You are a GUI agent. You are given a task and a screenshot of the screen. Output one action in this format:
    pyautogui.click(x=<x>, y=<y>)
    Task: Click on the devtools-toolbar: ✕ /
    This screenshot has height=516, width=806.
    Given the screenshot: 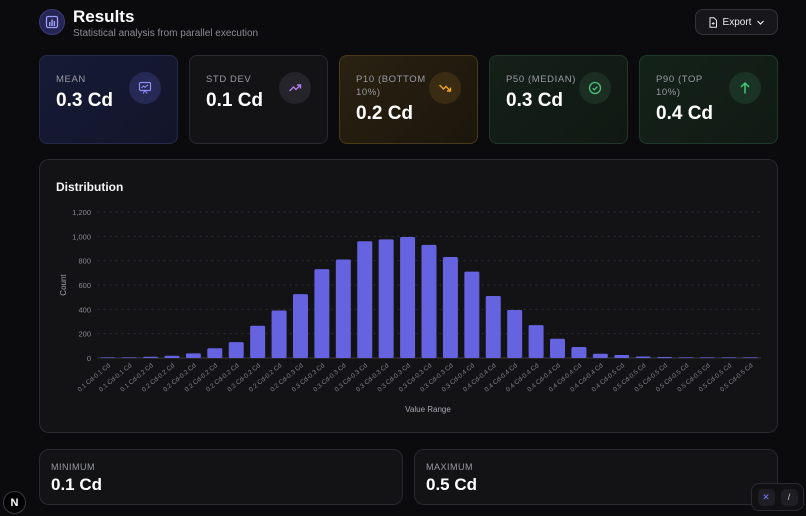 What is the action you would take?
    pyautogui.click(x=777, y=497)
    